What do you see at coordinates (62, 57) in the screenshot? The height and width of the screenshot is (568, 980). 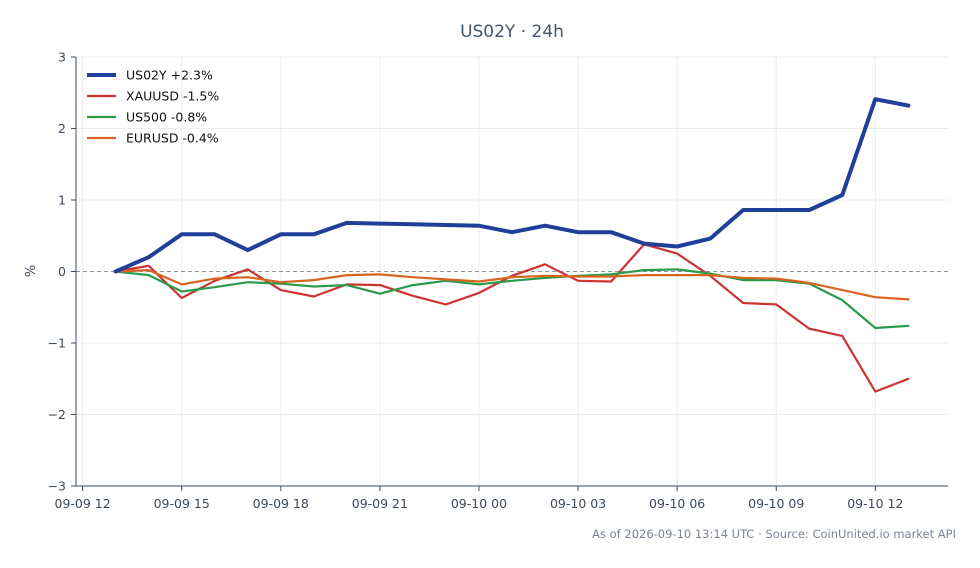 I see `y-tick-label: 3` at bounding box center [62, 57].